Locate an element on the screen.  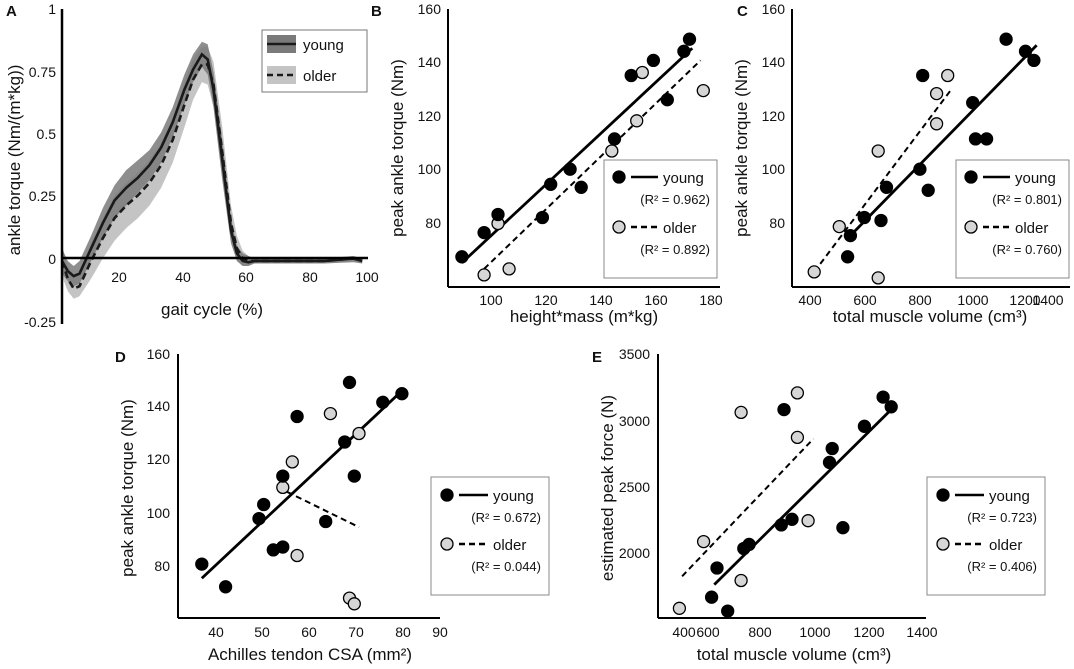
panel-c-xtick-label: 400 is located at coordinates (810, 300).